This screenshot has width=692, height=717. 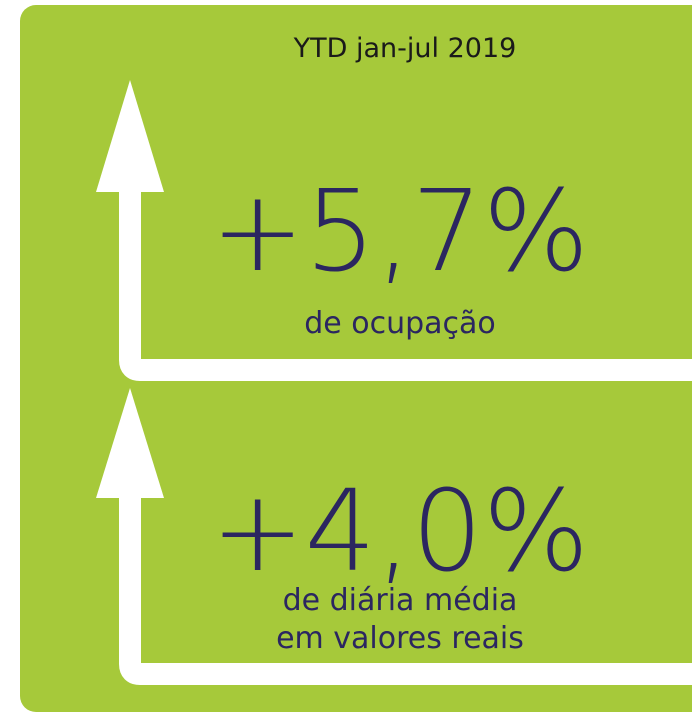 I want to click on metric-caption: de ocupação, so click(x=400, y=323).